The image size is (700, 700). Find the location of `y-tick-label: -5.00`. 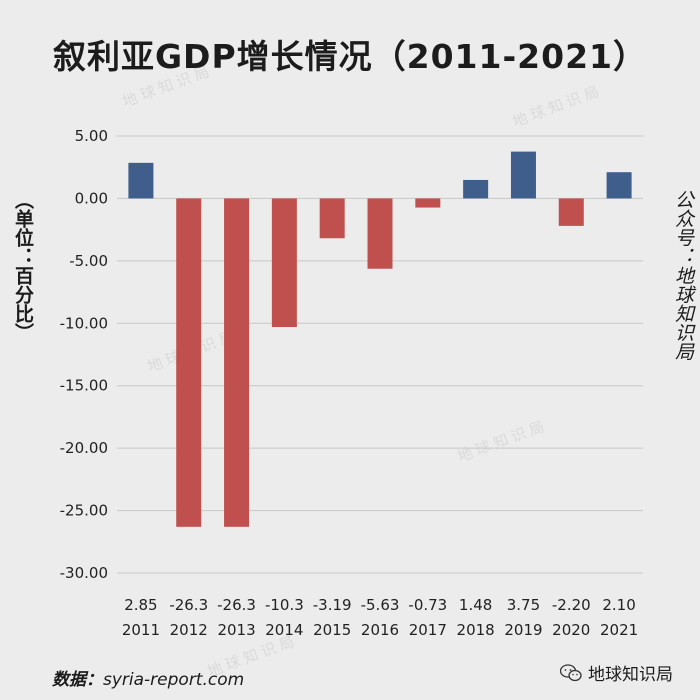

y-tick-label: -5.00 is located at coordinates (88, 261).